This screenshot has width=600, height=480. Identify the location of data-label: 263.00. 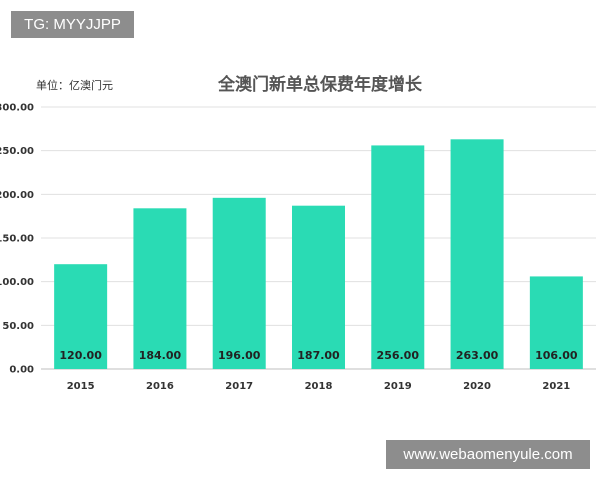
(477, 355).